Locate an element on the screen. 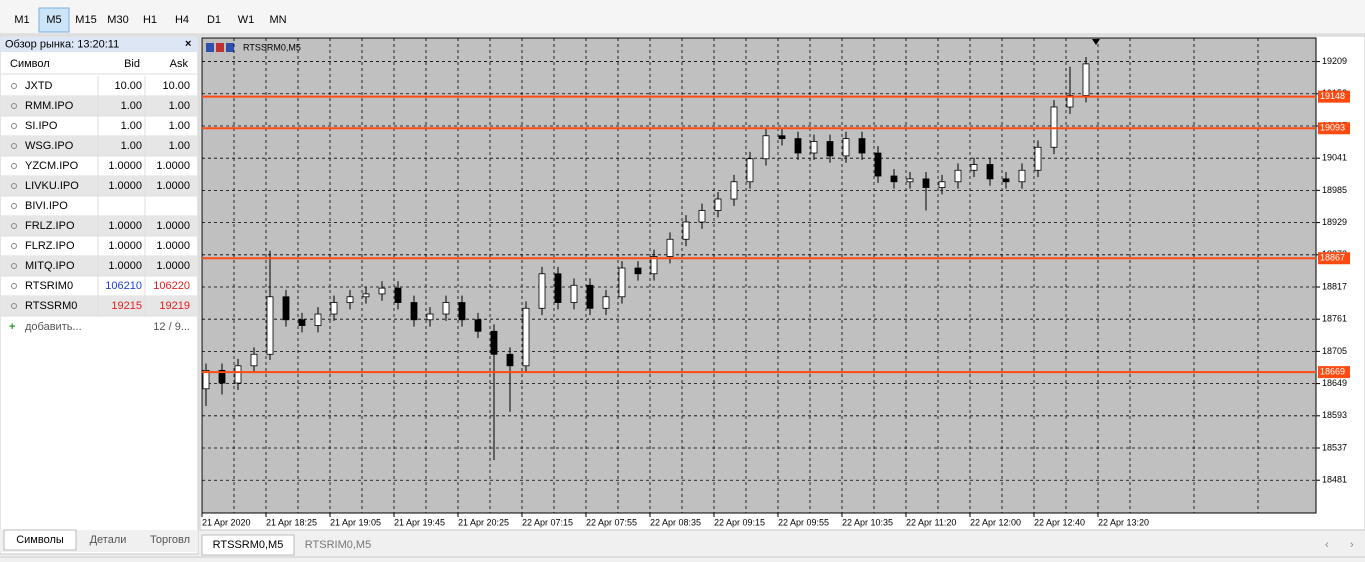 This screenshot has width=1365, height=562. column-bid: Bid is located at coordinates (132, 64).